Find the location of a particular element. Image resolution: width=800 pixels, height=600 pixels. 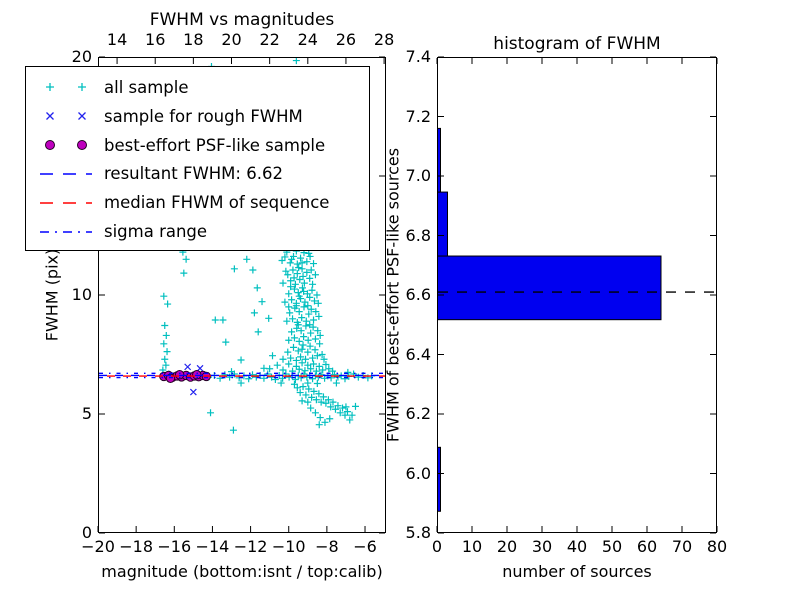

dashdot-legend-sample is located at coordinates (66, 231).